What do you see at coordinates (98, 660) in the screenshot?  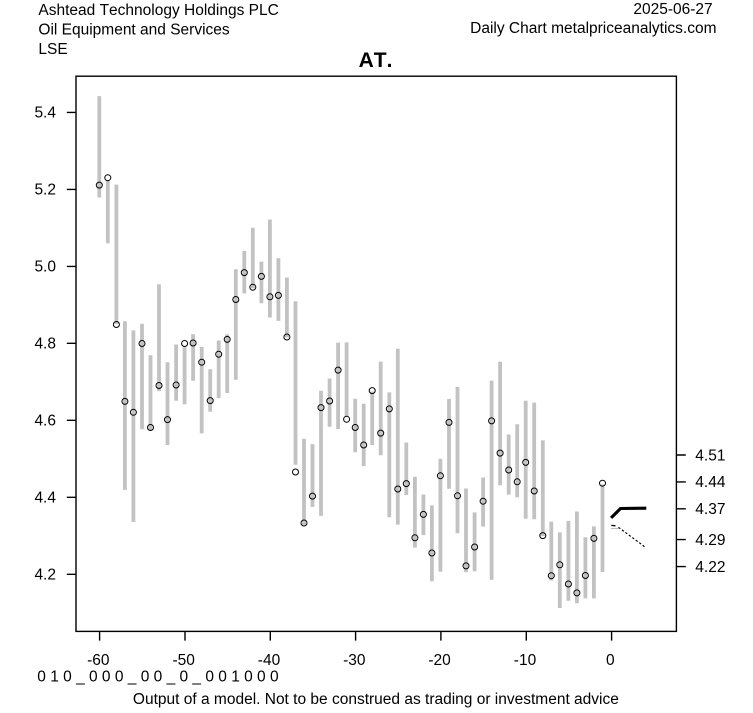 I see `svg-text: -60` at bounding box center [98, 660].